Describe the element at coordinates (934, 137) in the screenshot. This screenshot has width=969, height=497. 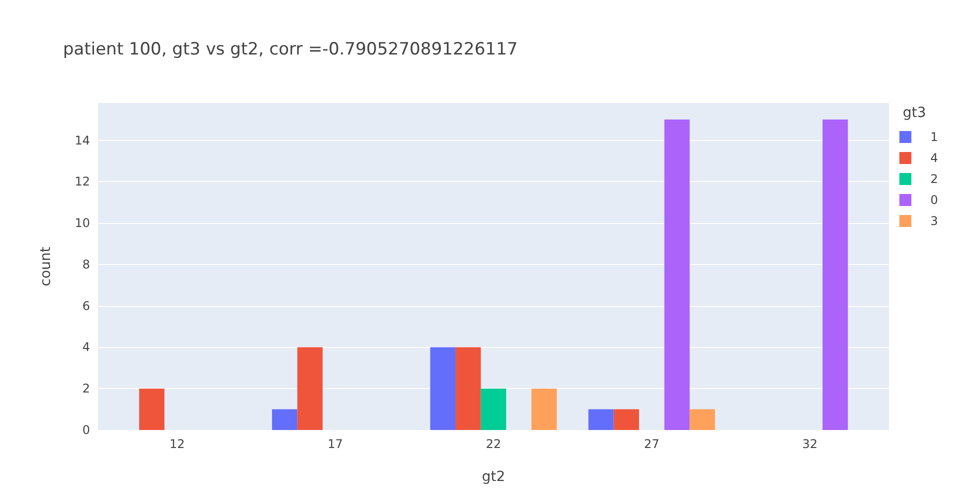
I see `legend-label: 1` at that location.